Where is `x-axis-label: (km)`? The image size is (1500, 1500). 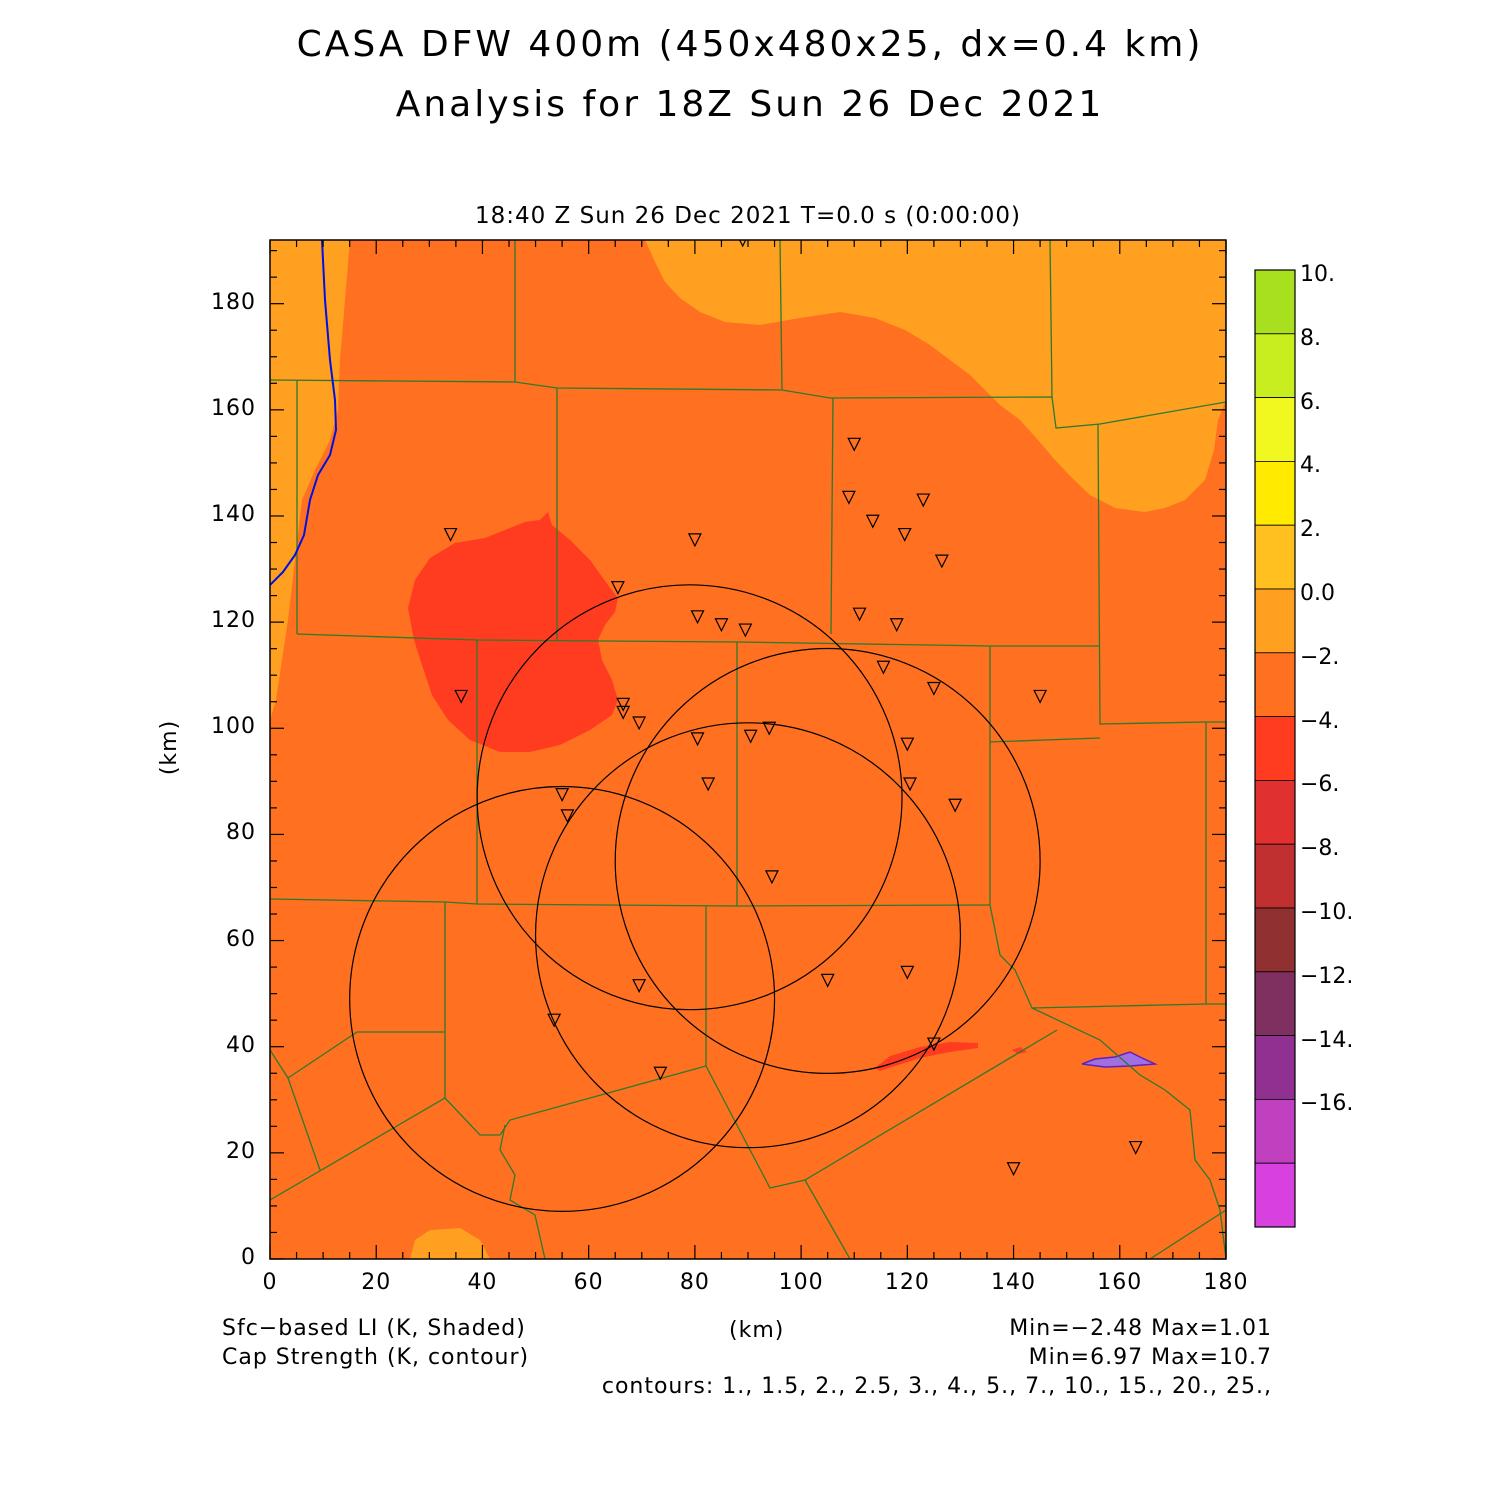 x-axis-label: (km) is located at coordinates (757, 1330).